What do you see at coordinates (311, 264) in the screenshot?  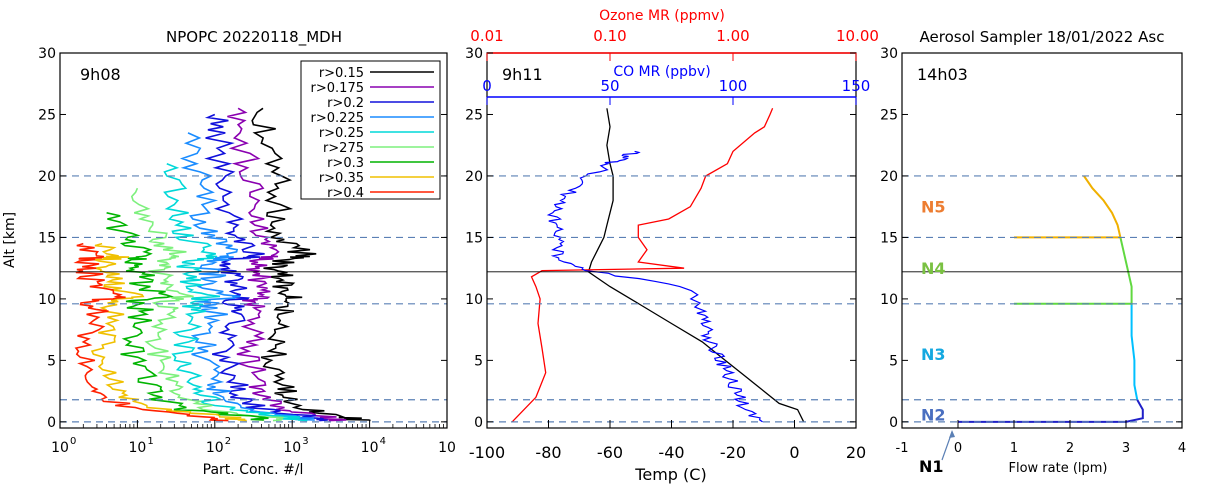 I see `series-line-r>0.15` at bounding box center [311, 264].